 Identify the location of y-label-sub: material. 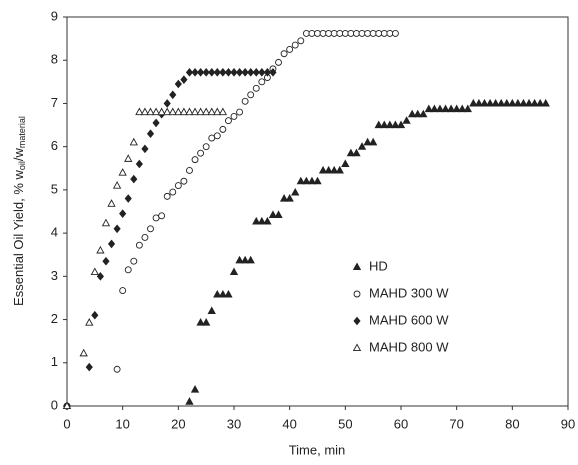
(22, 132).